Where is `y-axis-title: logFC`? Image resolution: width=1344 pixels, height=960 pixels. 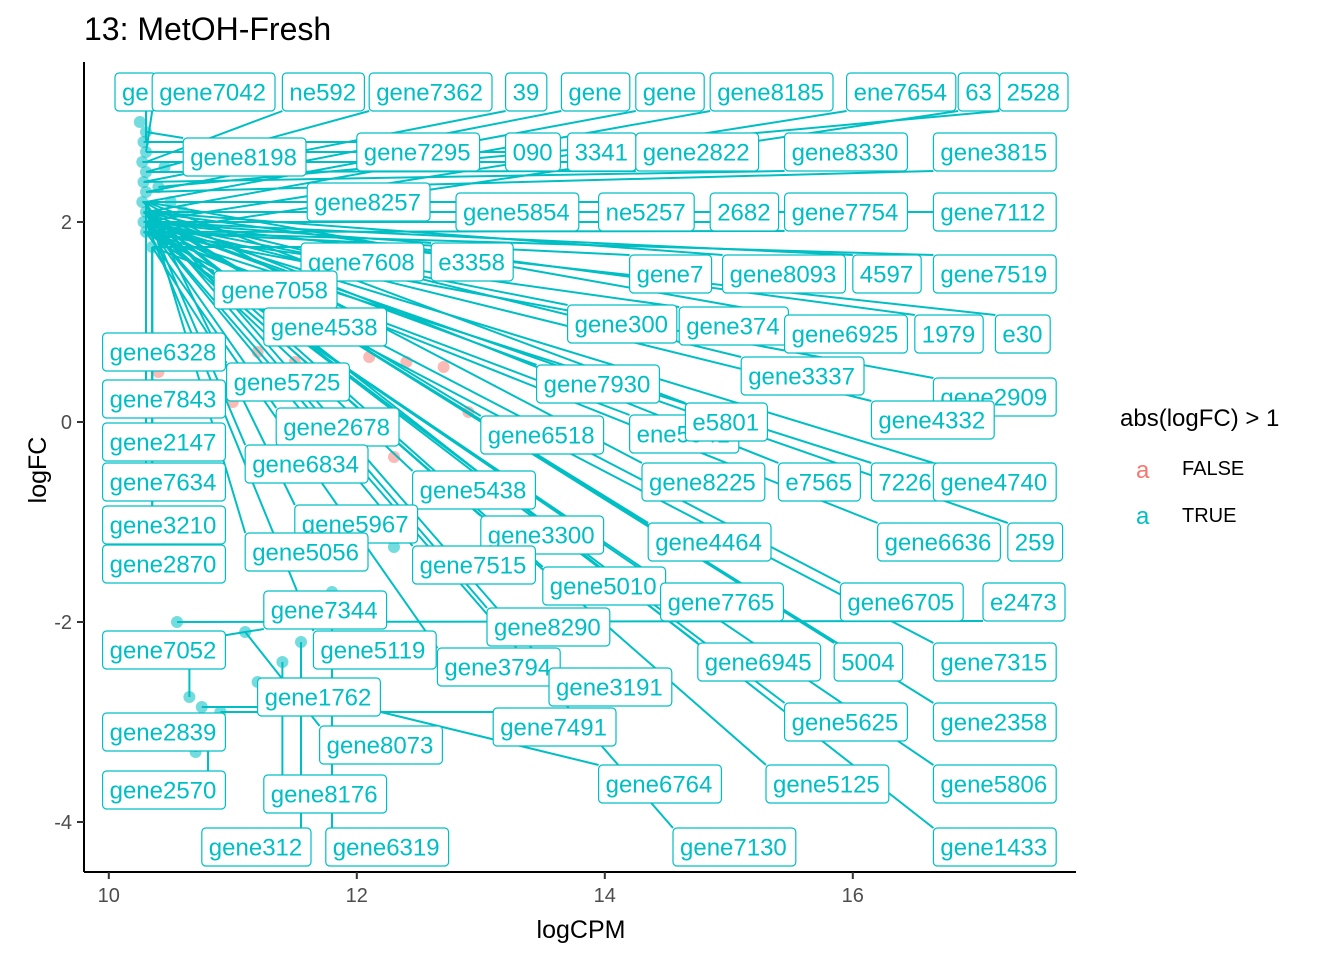 y-axis-title: logFC is located at coordinates (38, 470).